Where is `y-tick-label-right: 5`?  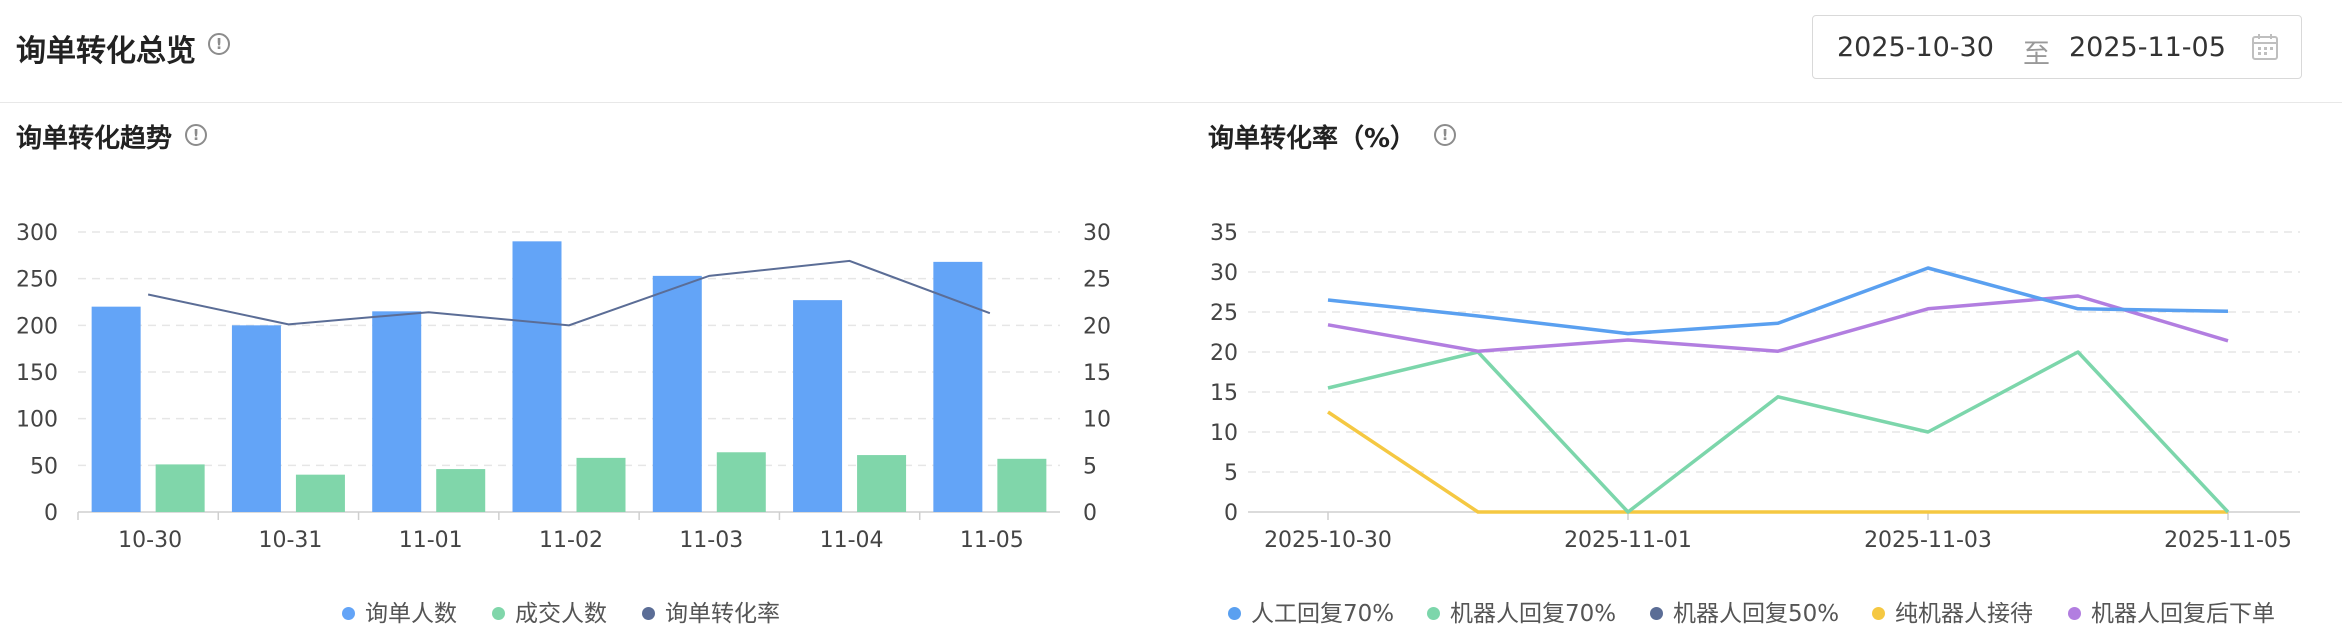
y-tick-label-right: 5 is located at coordinates (1090, 466).